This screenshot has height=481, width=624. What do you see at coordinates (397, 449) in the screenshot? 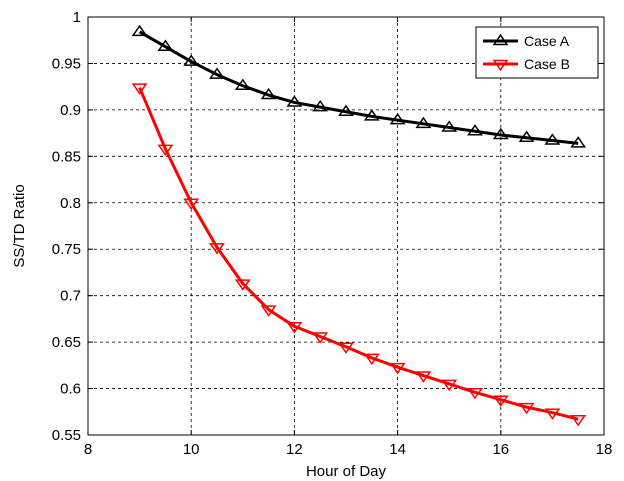
I see `x-tick-label: 14` at bounding box center [397, 449].